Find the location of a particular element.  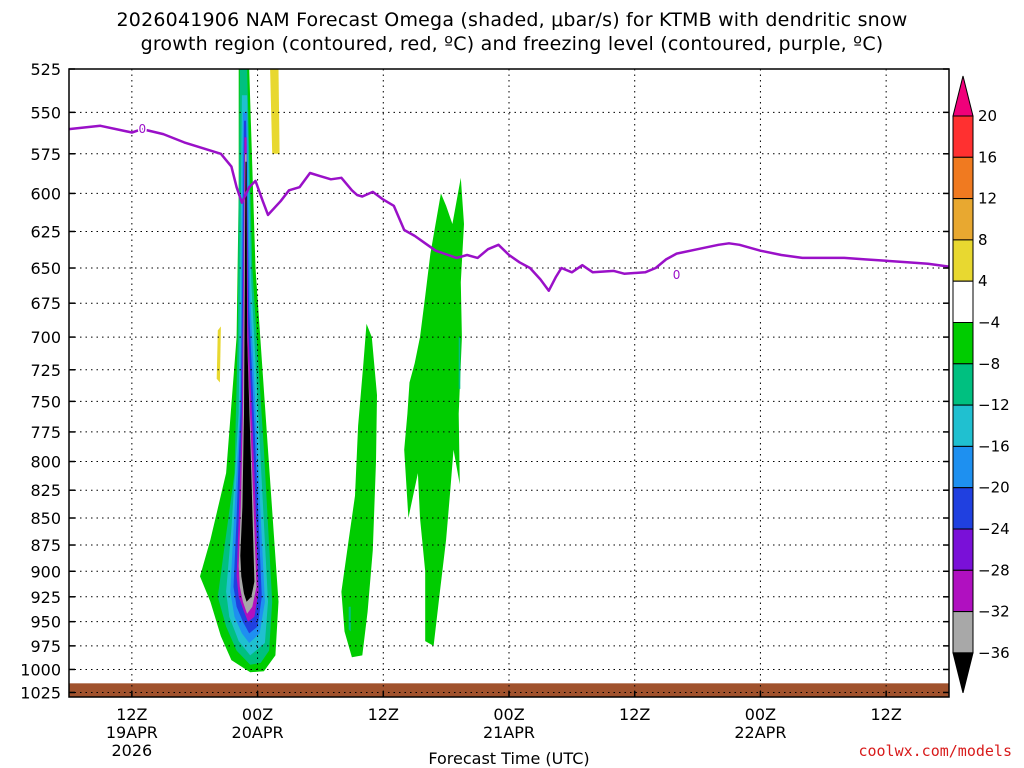

colorbar-label: −20 is located at coordinates (994, 488).